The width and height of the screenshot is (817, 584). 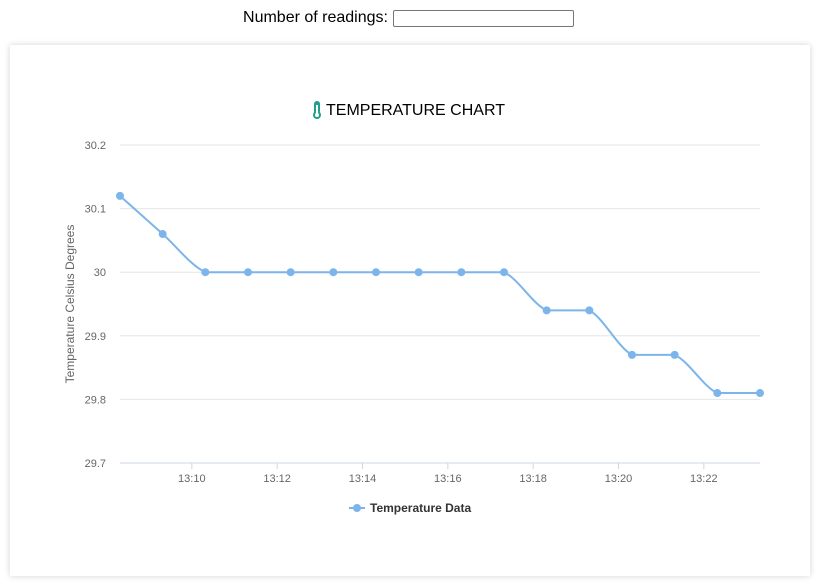 What do you see at coordinates (317, 110) in the screenshot?
I see `thermometer-icon` at bounding box center [317, 110].